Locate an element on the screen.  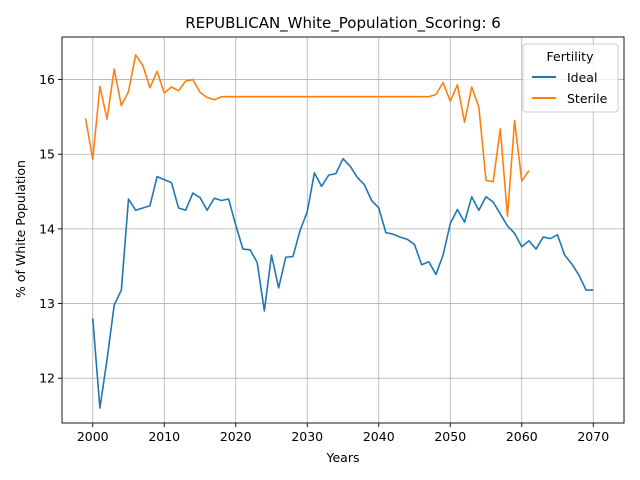
x-tick-label: 2020 is located at coordinates (236, 436).